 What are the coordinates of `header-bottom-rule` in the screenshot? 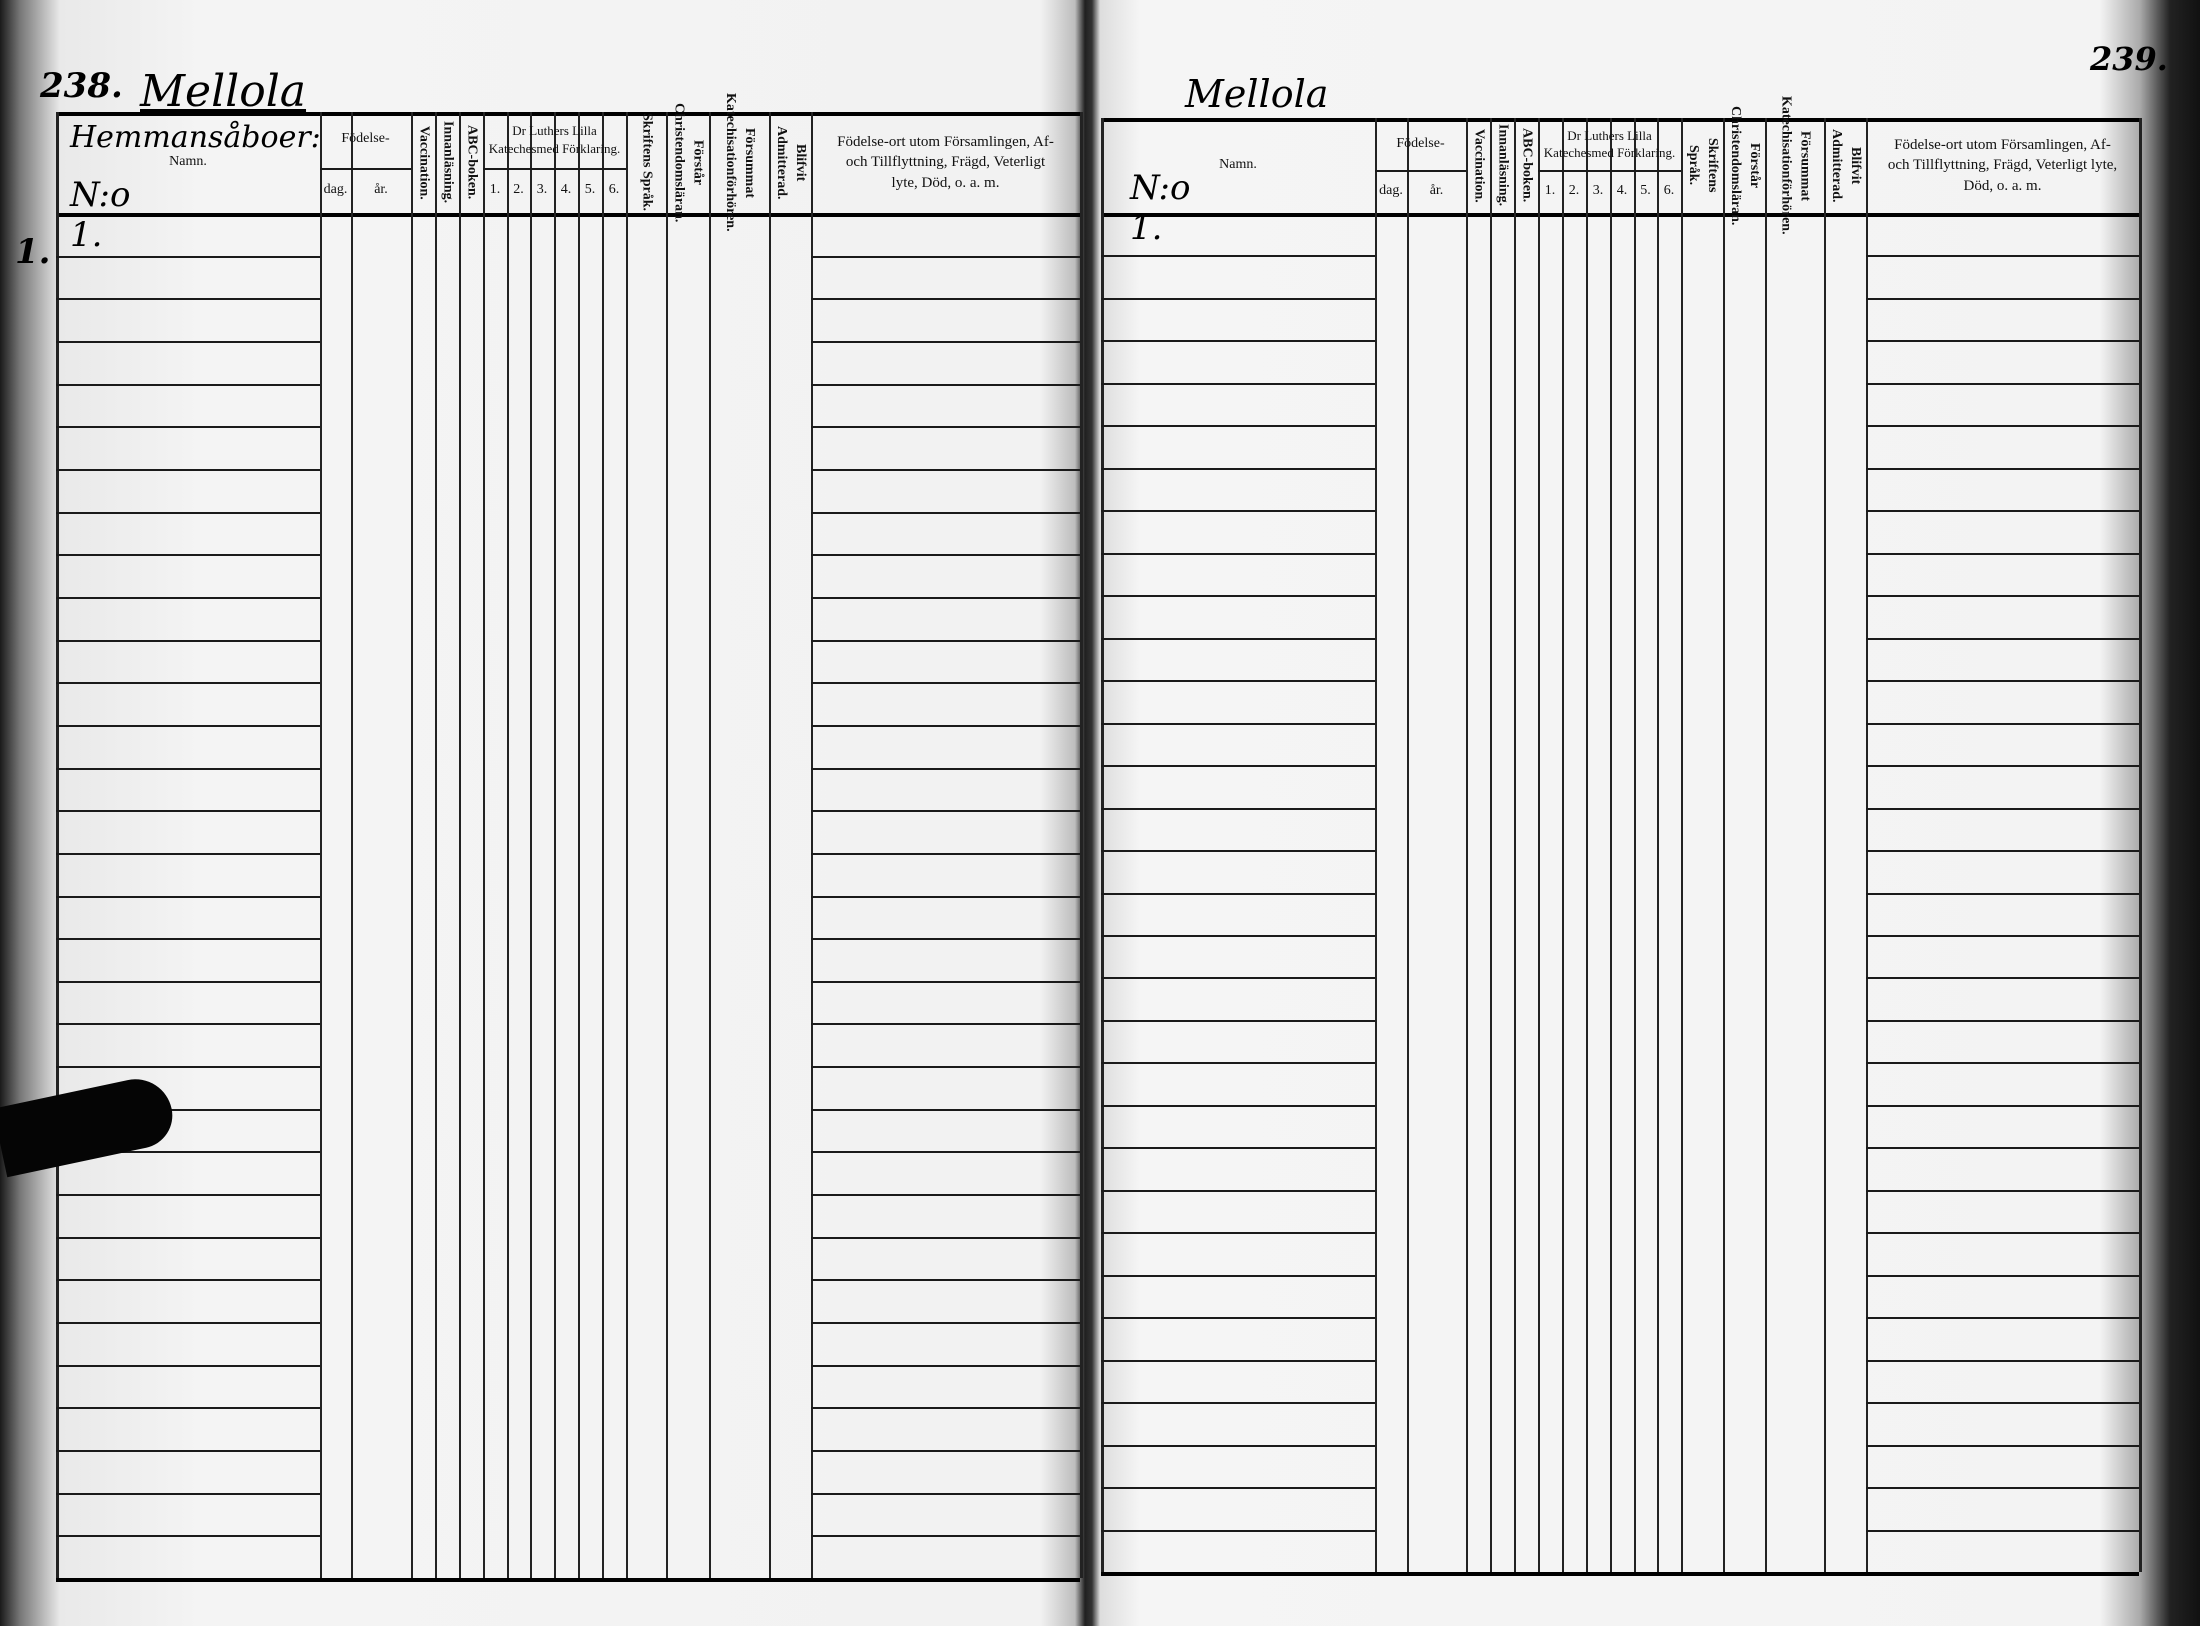 It's located at (568, 215).